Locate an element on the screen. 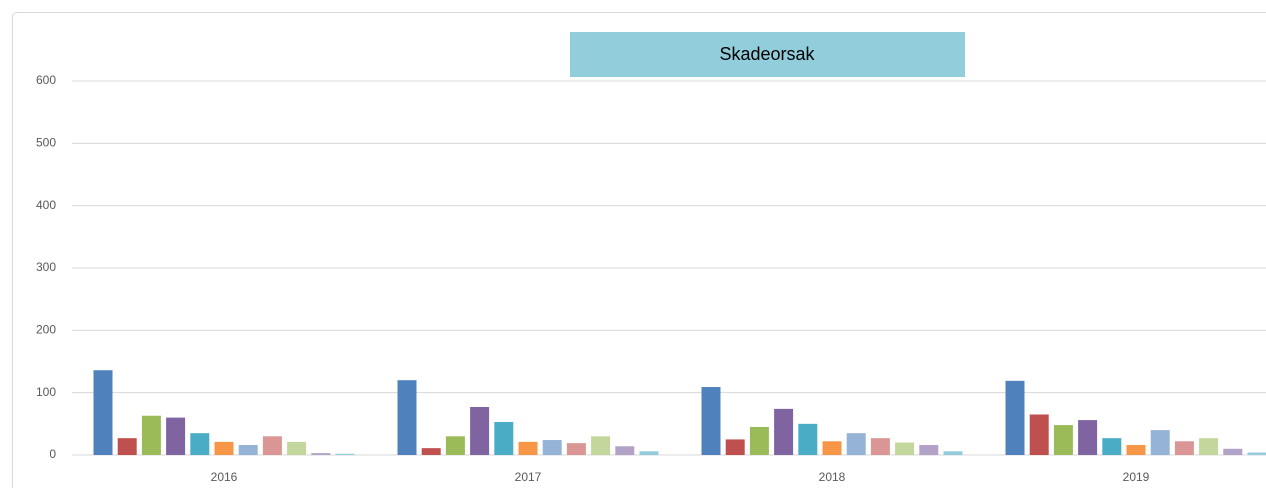 The height and width of the screenshot is (488, 1266). y-tick-label: 600 is located at coordinates (46, 80).